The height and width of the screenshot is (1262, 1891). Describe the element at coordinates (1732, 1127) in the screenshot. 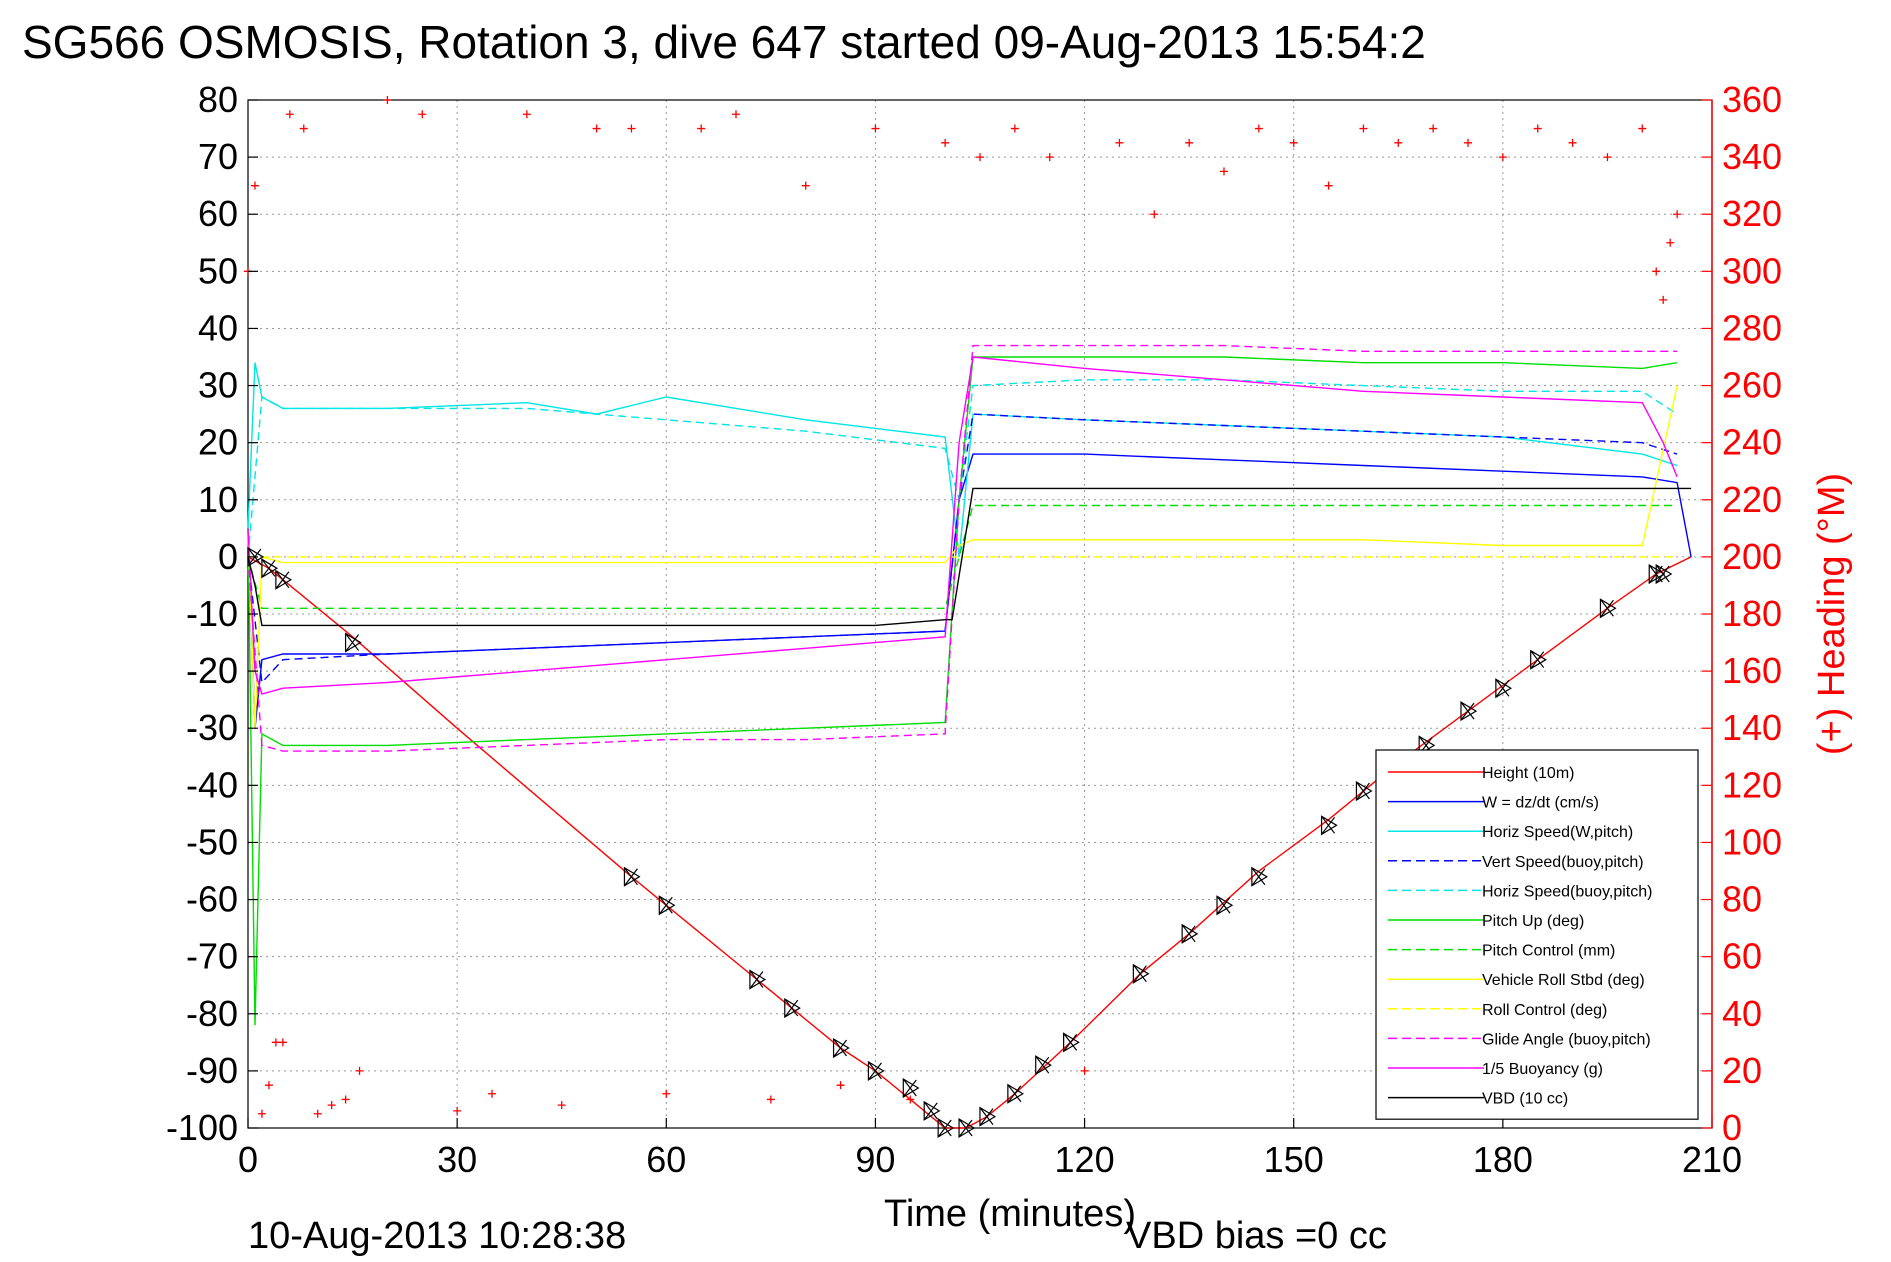

I see `right-tick-label: 0` at that location.